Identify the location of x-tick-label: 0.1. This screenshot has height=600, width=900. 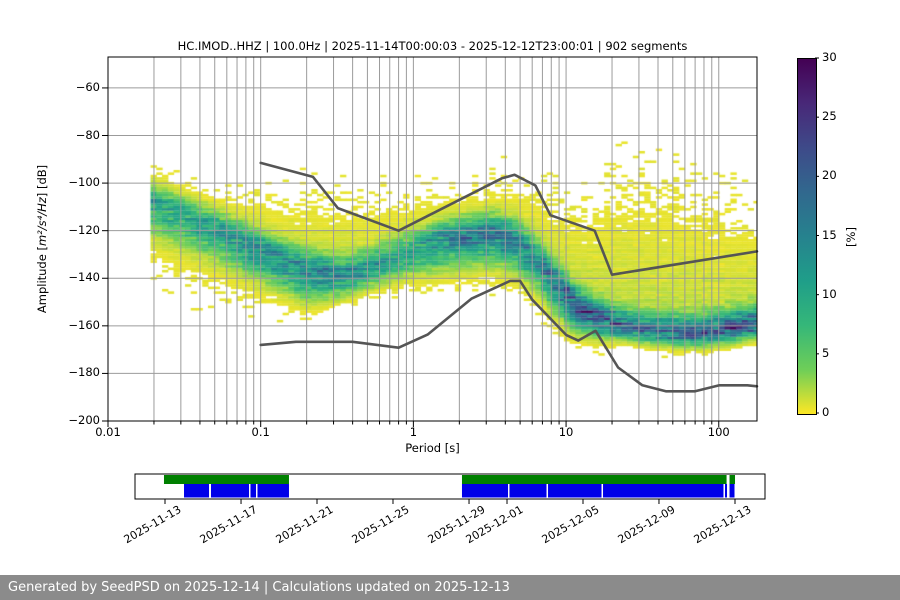
(260, 432).